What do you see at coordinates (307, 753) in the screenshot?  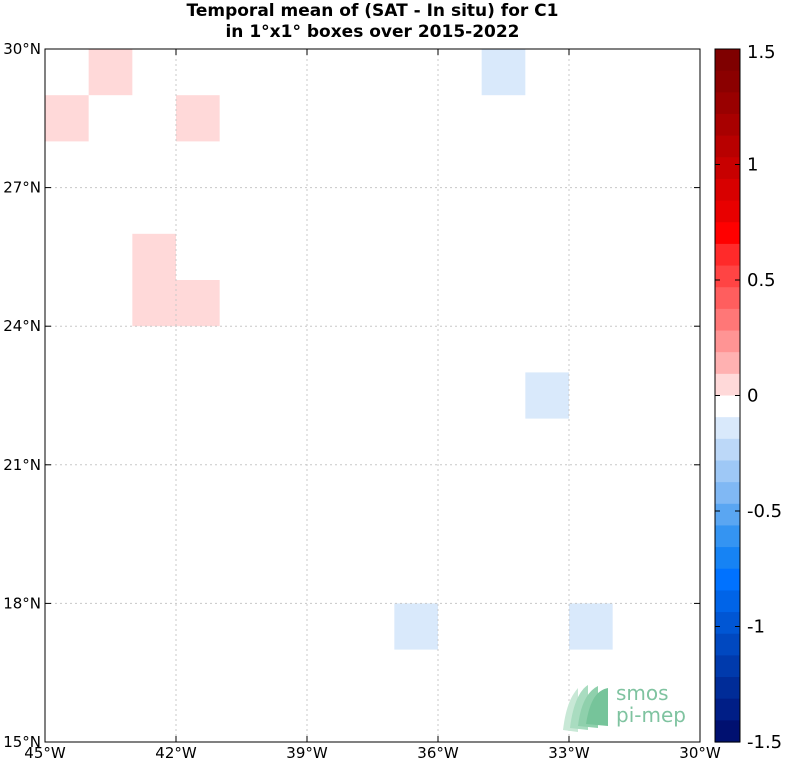 I see `x-tick-label: 39°W` at bounding box center [307, 753].